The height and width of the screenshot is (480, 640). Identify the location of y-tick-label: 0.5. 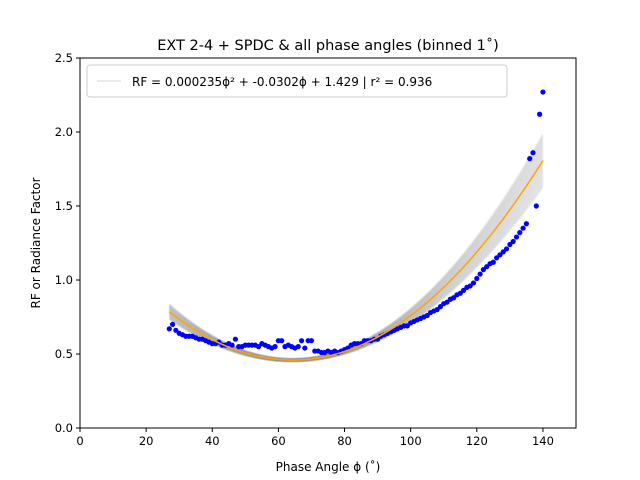
(64, 354).